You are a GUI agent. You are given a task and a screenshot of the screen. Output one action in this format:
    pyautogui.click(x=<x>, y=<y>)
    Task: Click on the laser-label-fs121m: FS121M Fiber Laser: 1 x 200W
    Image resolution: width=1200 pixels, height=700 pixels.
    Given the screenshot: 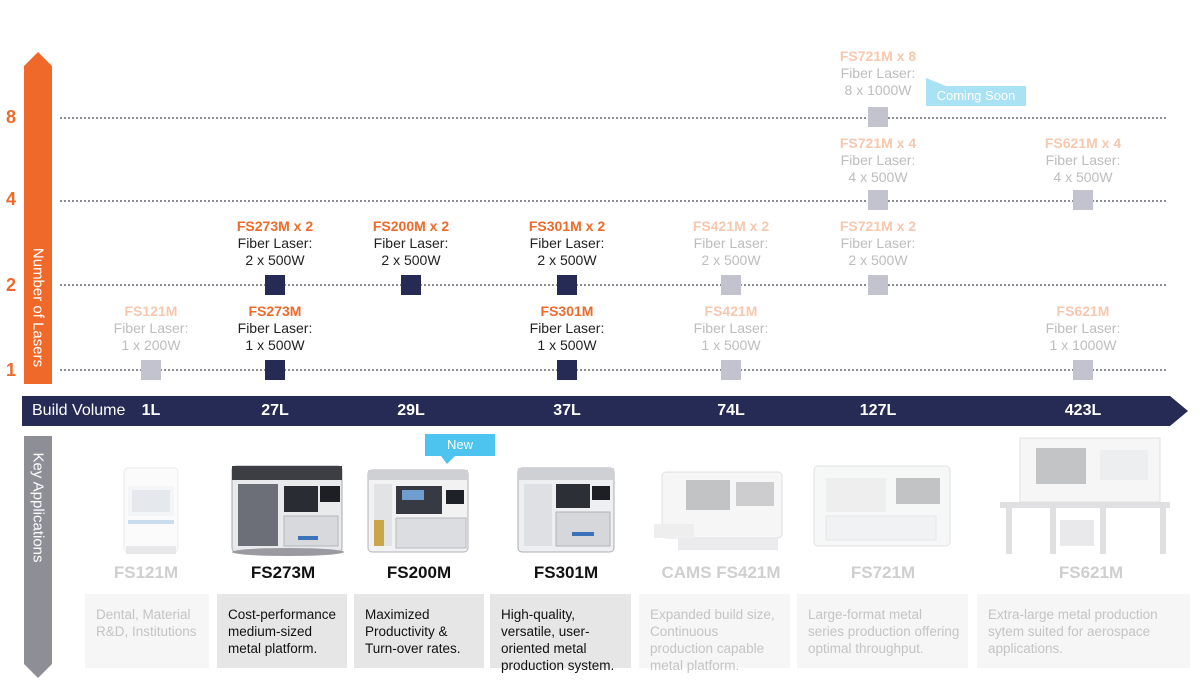 What is the action you would take?
    pyautogui.click(x=151, y=328)
    